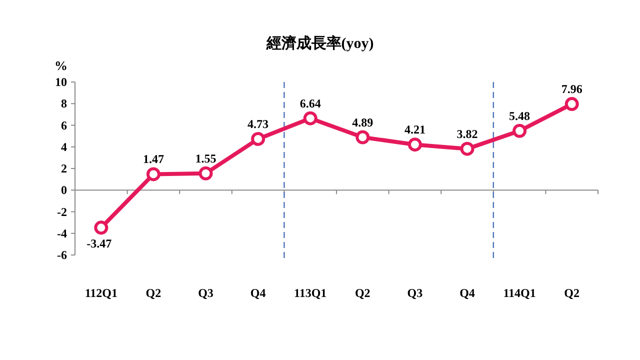  I want to click on y-tick-label: 8, so click(64, 103).